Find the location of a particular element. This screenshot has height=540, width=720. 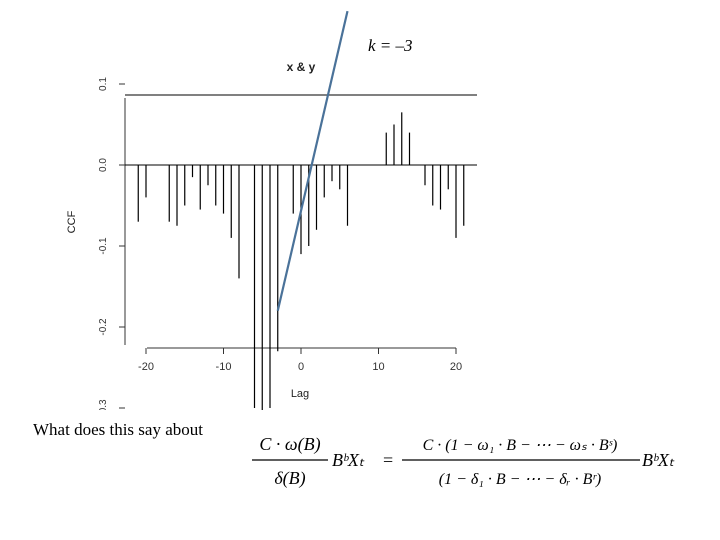

lhs-numerator: C · ω(B) is located at coordinates (289, 444).